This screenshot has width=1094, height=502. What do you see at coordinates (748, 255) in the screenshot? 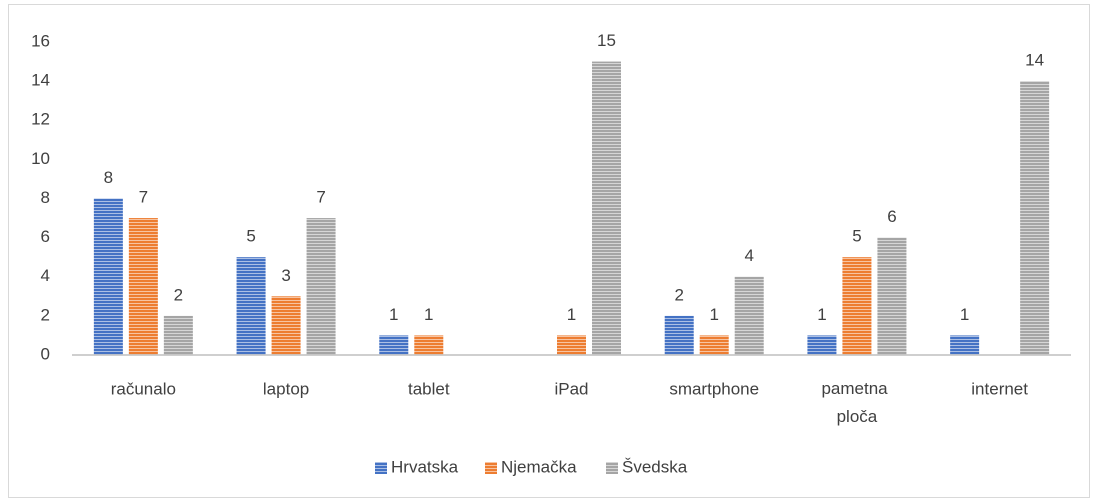
I see `data-label: 4` at bounding box center [748, 255].